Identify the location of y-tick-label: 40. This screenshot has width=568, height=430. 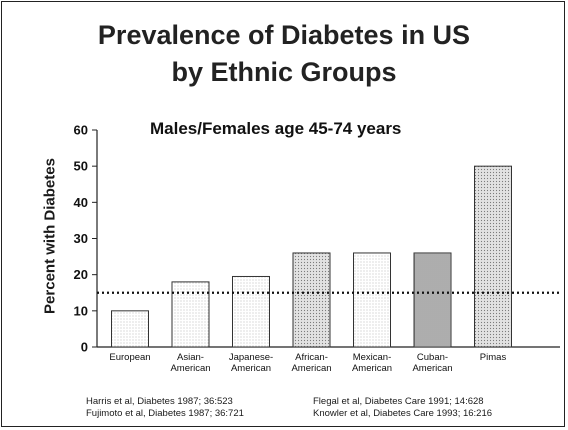
(81, 202).